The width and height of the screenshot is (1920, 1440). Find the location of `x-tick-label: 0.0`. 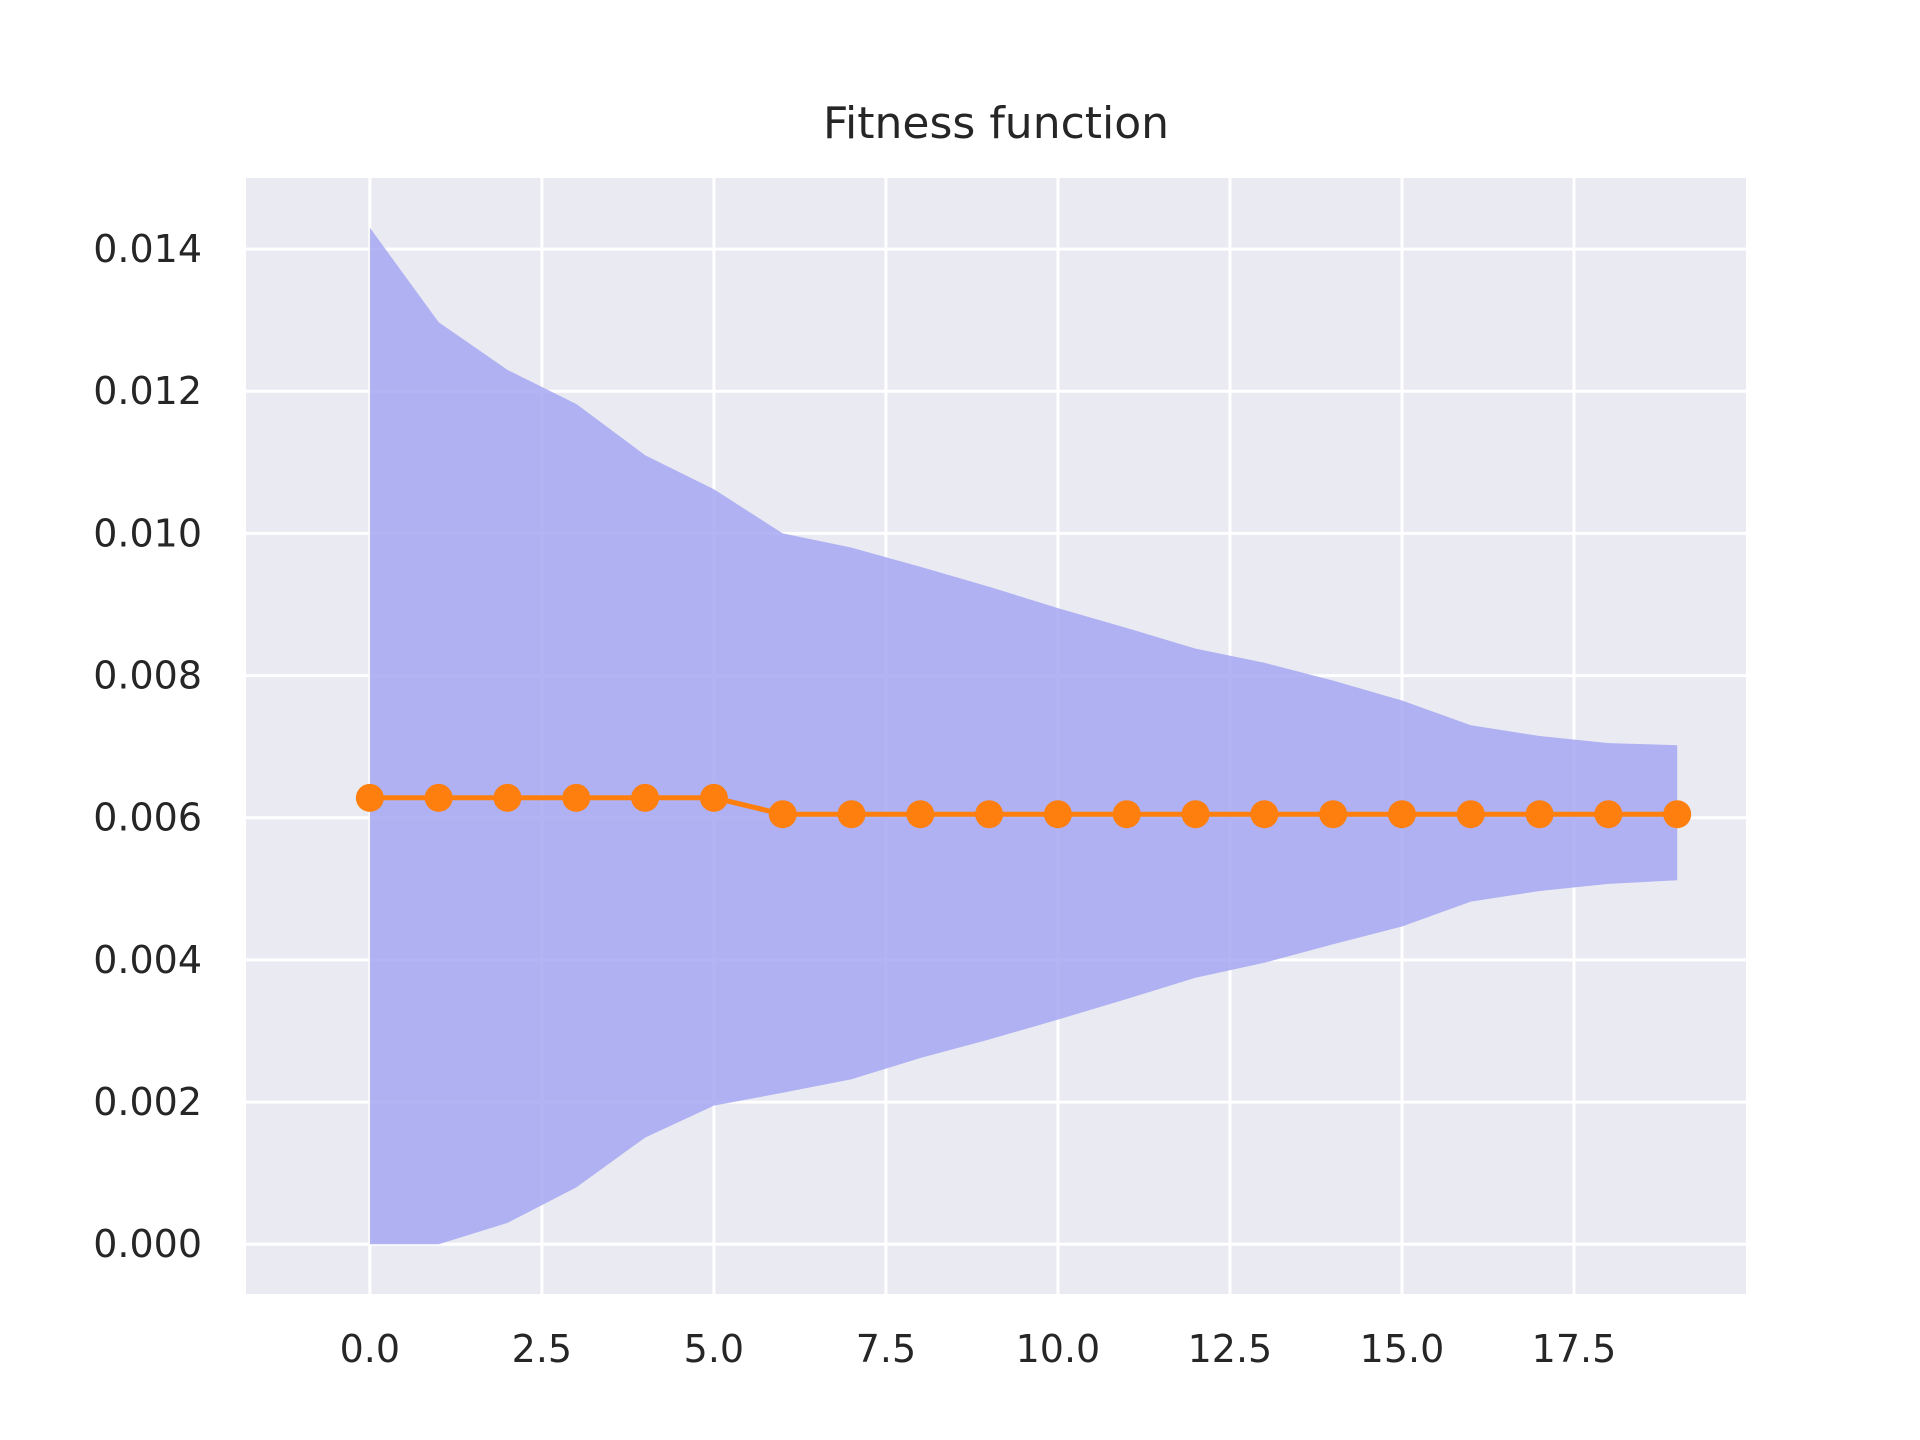

x-tick-label: 0.0 is located at coordinates (370, 1349).